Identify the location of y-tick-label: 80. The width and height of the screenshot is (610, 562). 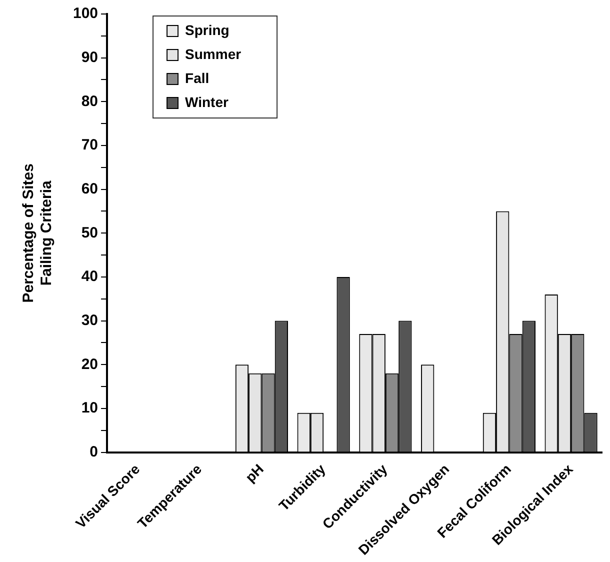
(89, 101).